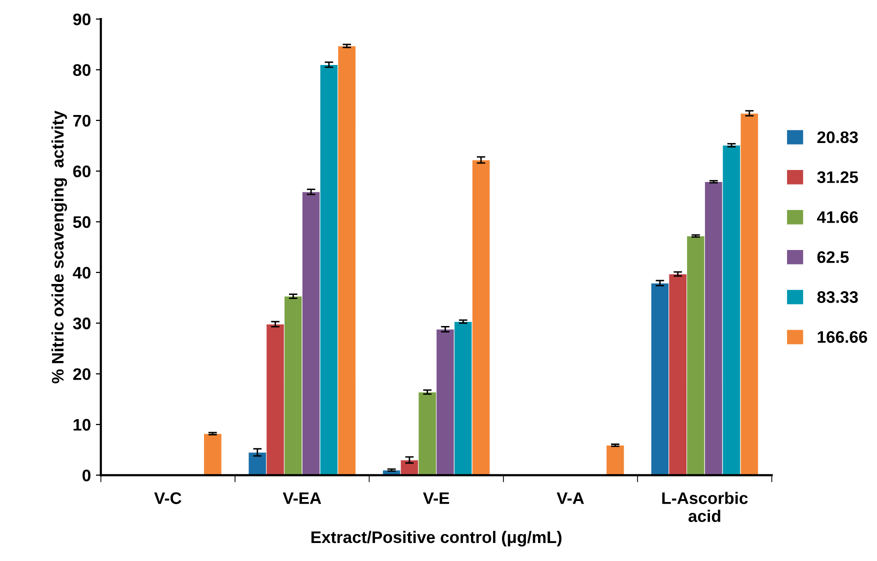  Describe the element at coordinates (81, 70) in the screenshot. I see `y-tick-label: 80` at that location.